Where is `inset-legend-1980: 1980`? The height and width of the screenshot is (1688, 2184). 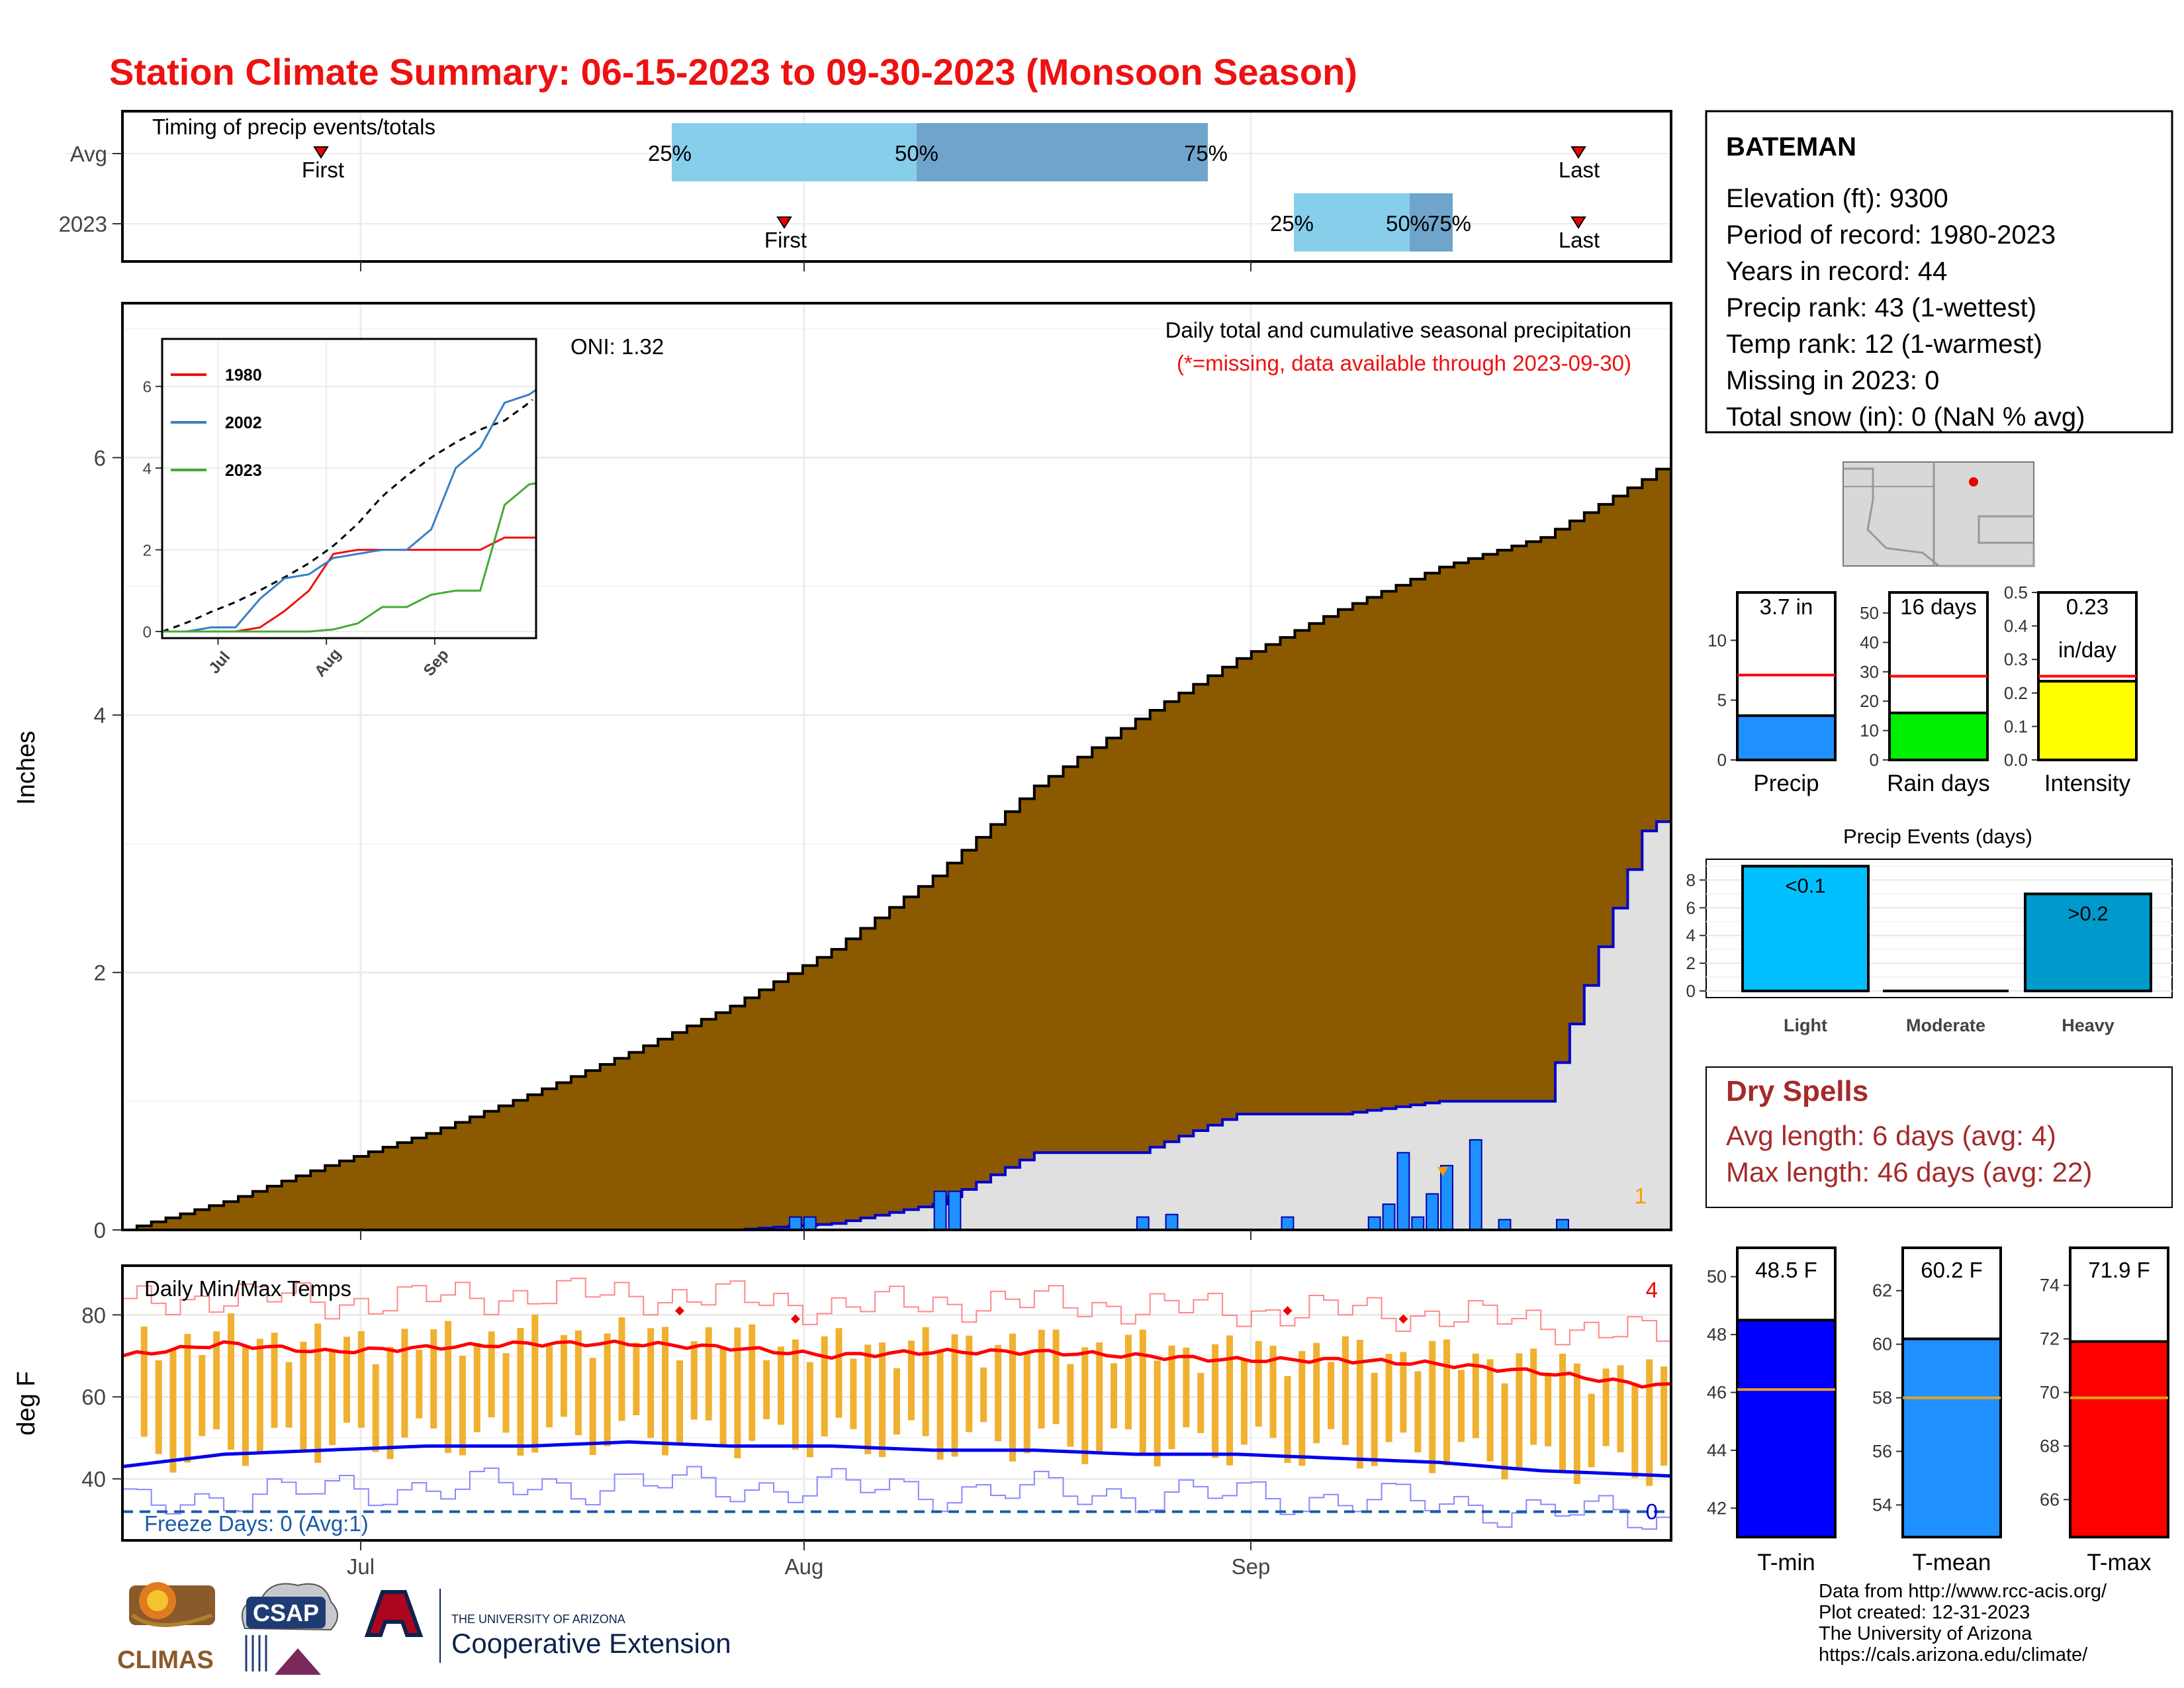
inset-legend-1980: 1980 is located at coordinates (244, 375).